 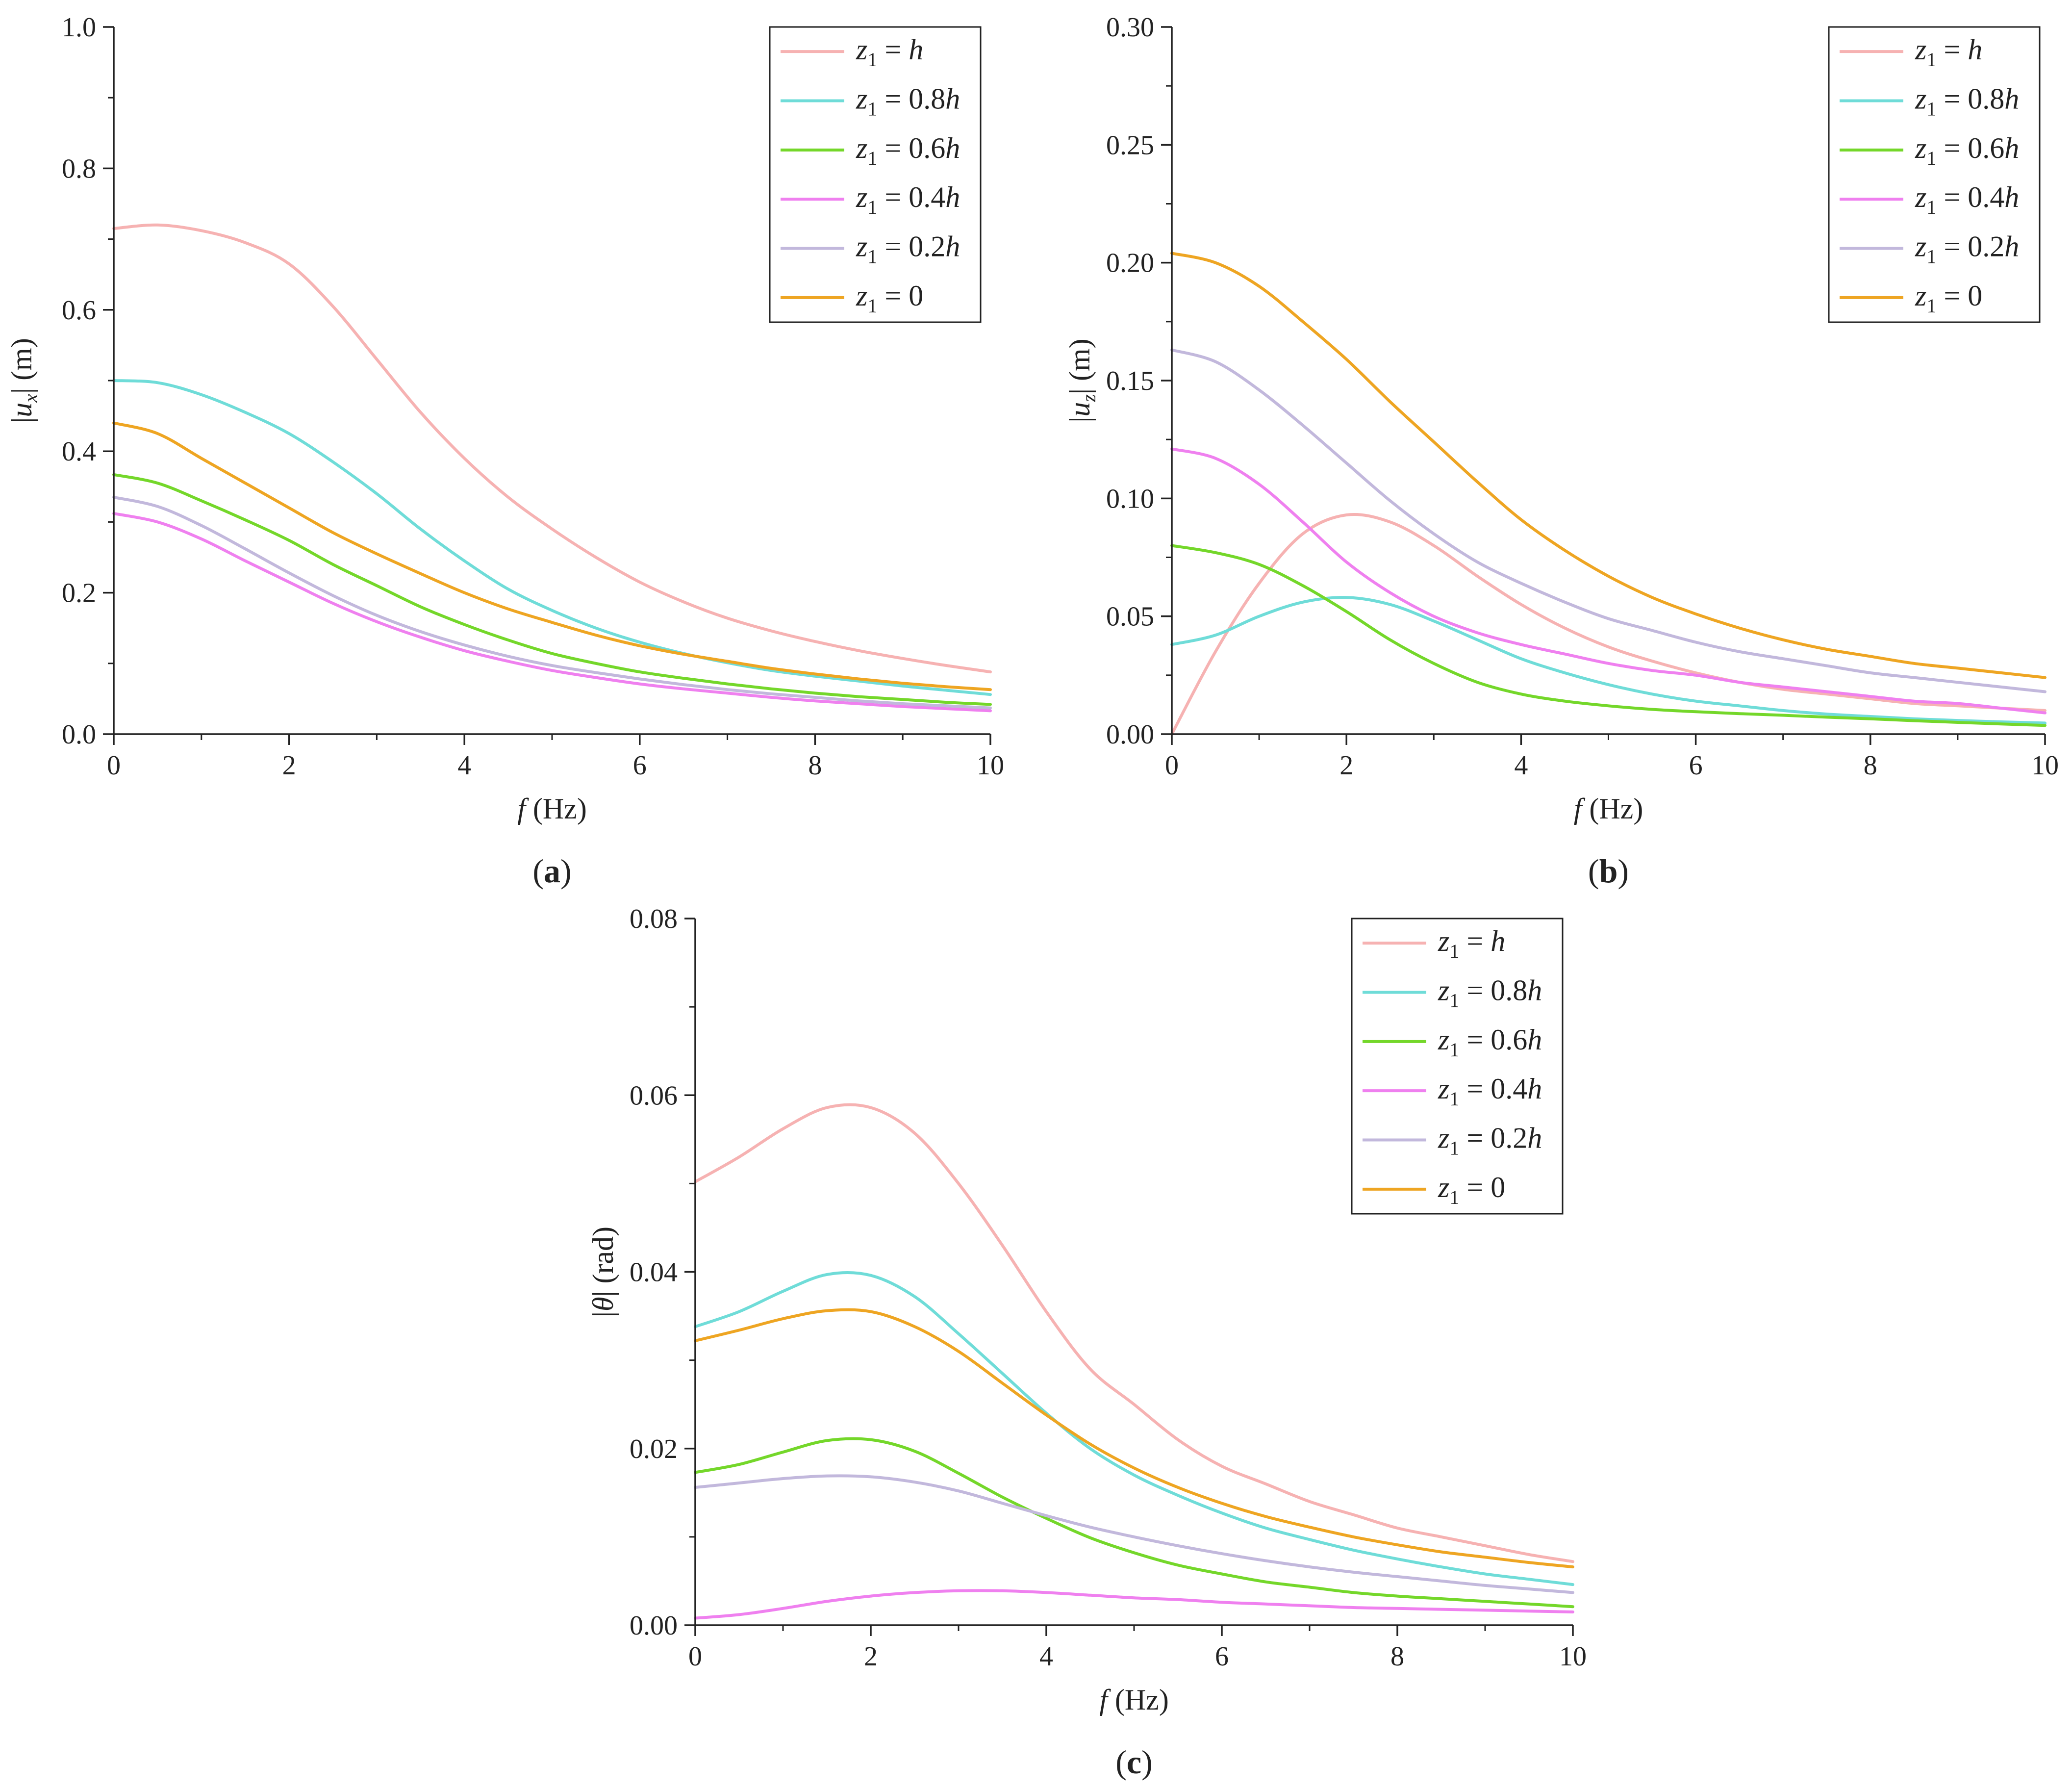 I want to click on panel-label: (a), so click(x=551, y=871).